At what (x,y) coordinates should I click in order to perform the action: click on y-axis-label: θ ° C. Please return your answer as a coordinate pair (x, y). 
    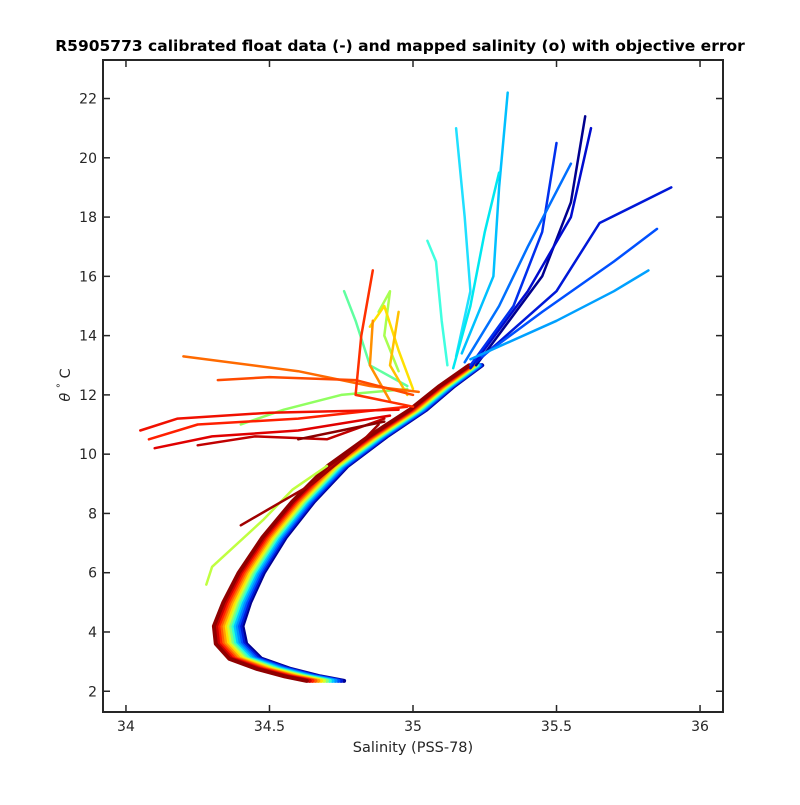
    Looking at the image, I should click on (63, 384).